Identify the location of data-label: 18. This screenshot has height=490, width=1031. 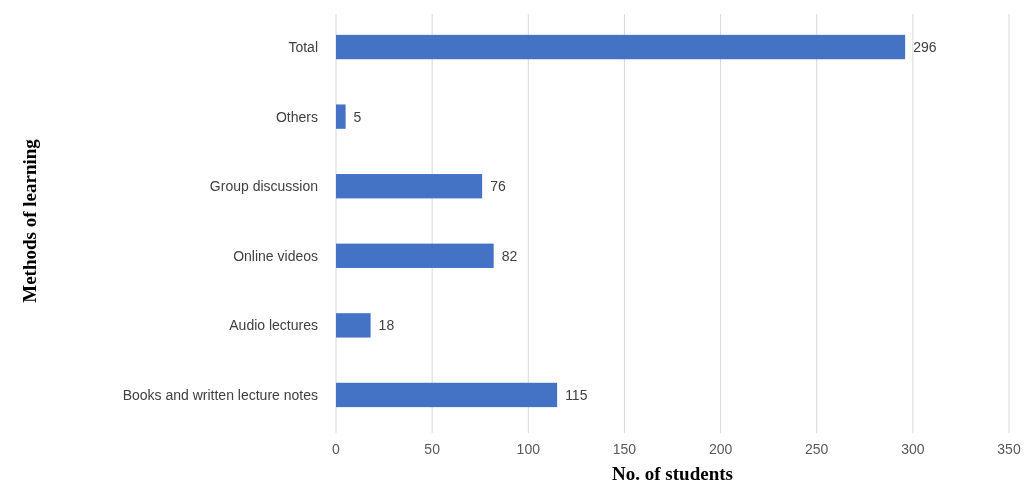
(386, 325).